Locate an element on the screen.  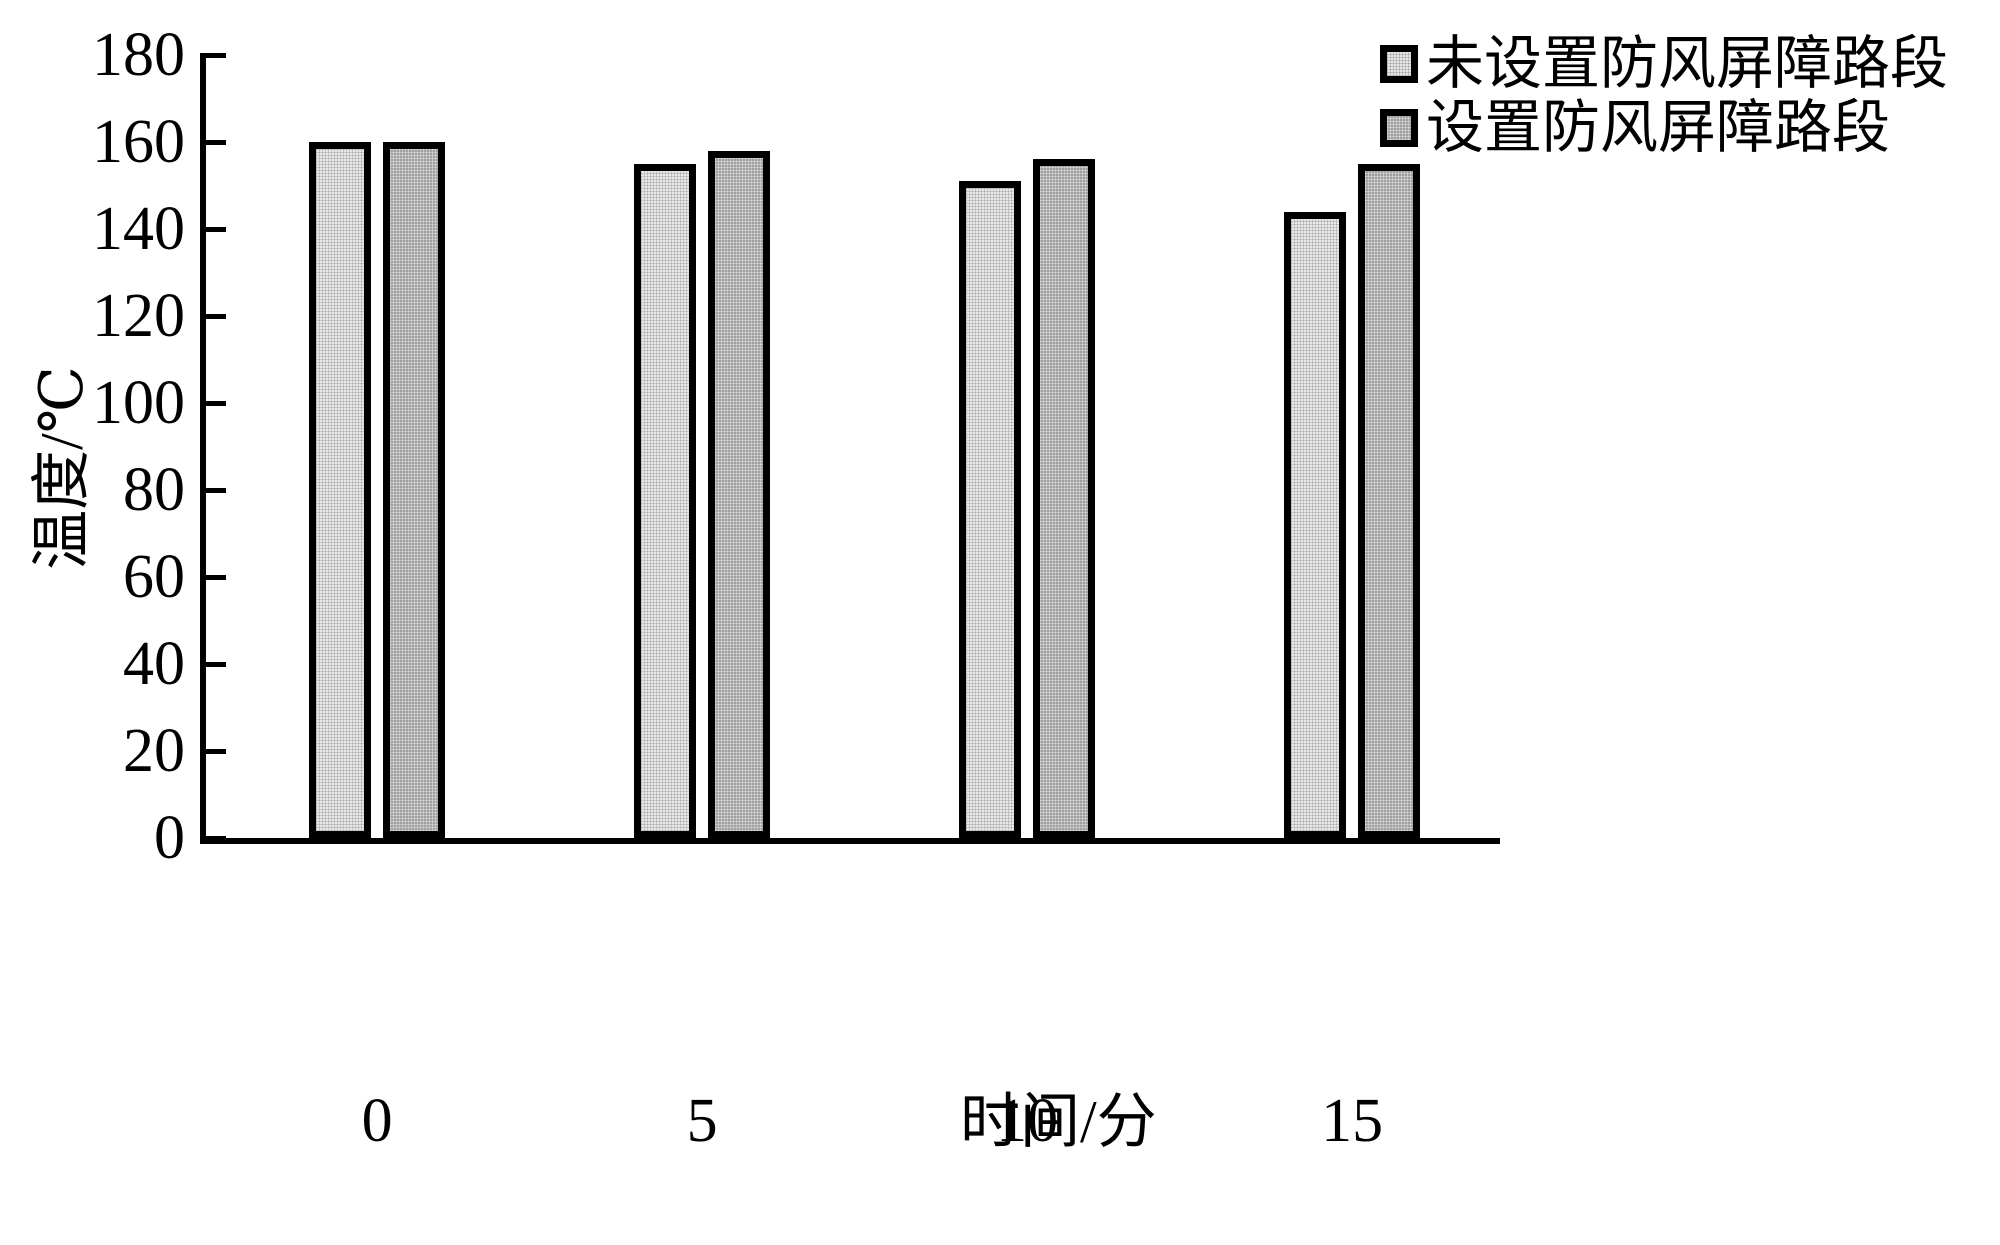
x-axis-title: 时间/分 is located at coordinates (1058, 1122).